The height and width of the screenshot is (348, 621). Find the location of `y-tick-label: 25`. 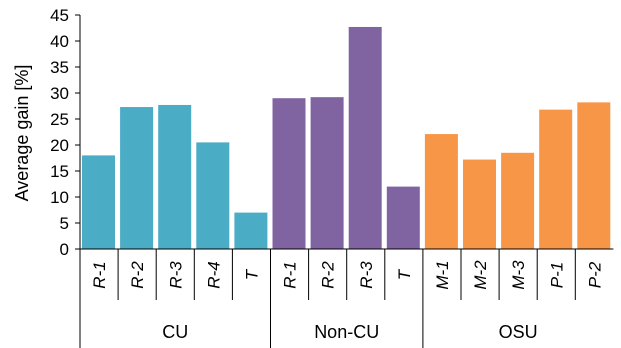

y-tick-label: 25 is located at coordinates (59, 119).